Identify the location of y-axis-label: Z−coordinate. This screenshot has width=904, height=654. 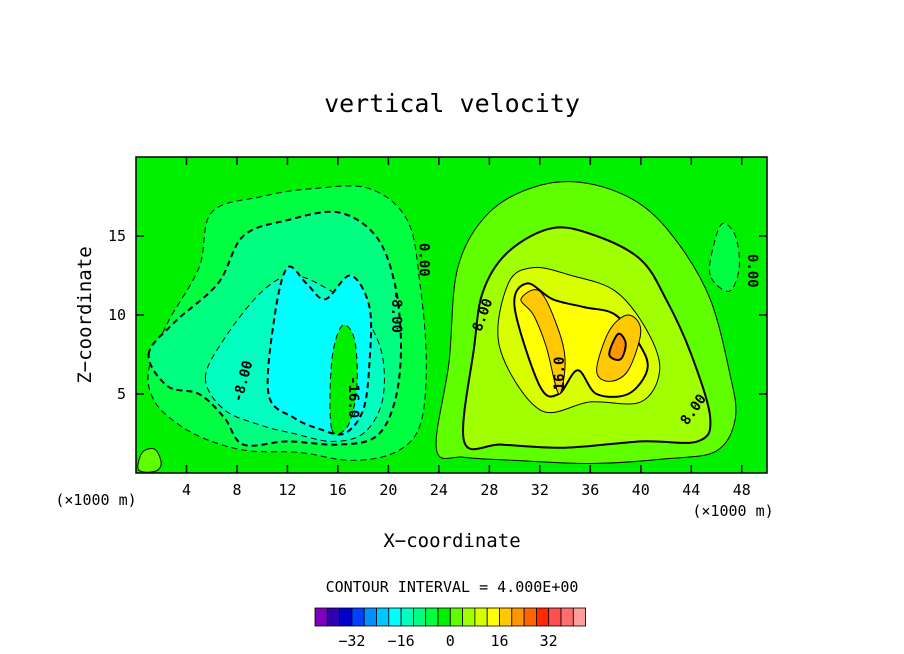
(85, 314).